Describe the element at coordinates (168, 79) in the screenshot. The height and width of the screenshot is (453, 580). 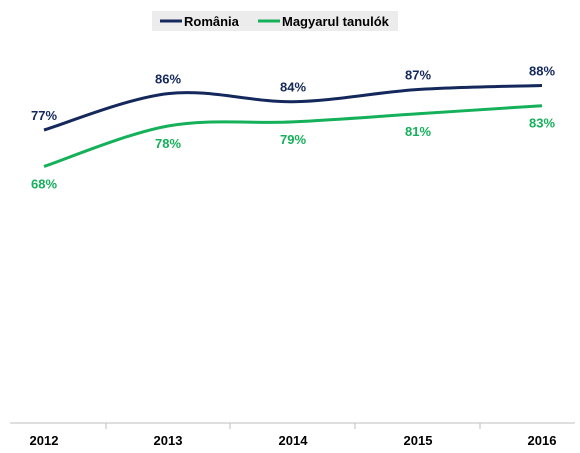
I see `data-label-romania-2013: 86%` at that location.